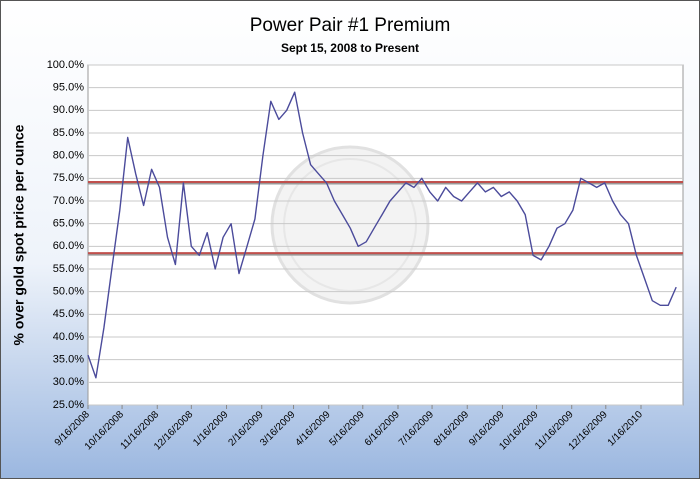 This screenshot has width=700, height=479. Describe the element at coordinates (68, 133) in the screenshot. I see `y-tick-label: 85.0%` at that location.